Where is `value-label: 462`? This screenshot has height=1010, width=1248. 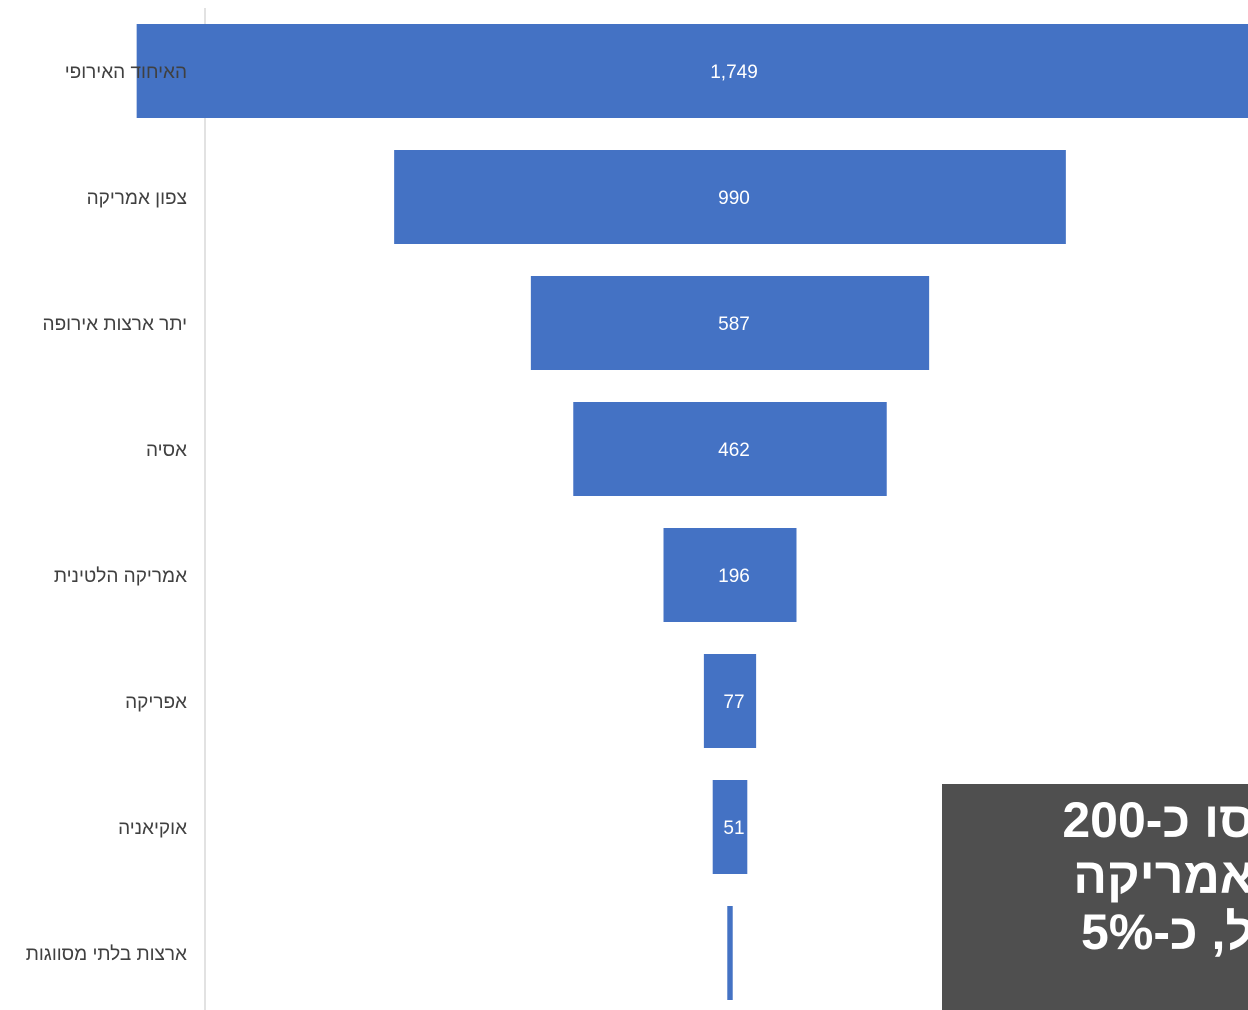
value-label: 462 is located at coordinates (734, 450).